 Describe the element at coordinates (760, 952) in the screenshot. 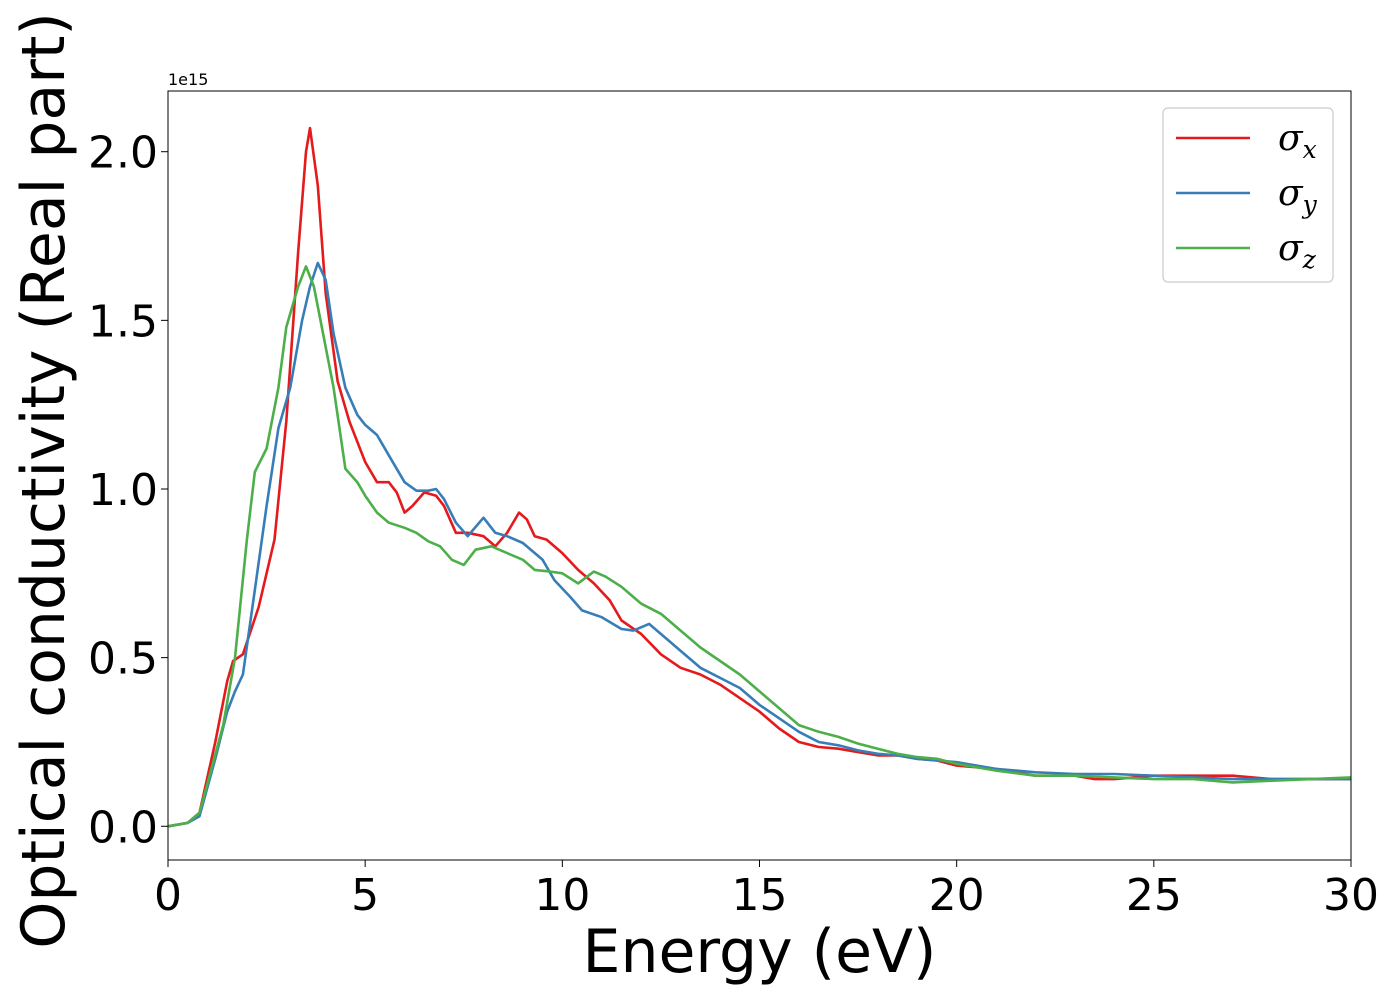

I see `x-axis-title: Energy (eV)` at that location.